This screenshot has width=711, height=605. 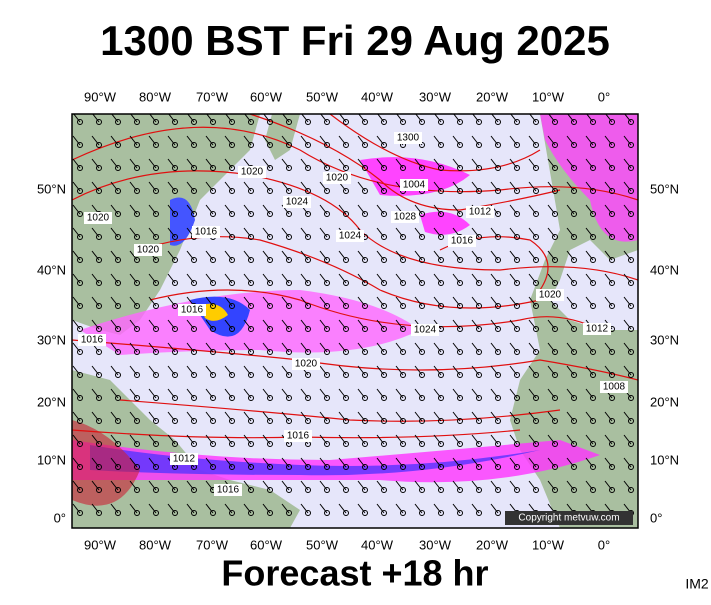 I want to click on image-code: IM2, so click(x=697, y=584).